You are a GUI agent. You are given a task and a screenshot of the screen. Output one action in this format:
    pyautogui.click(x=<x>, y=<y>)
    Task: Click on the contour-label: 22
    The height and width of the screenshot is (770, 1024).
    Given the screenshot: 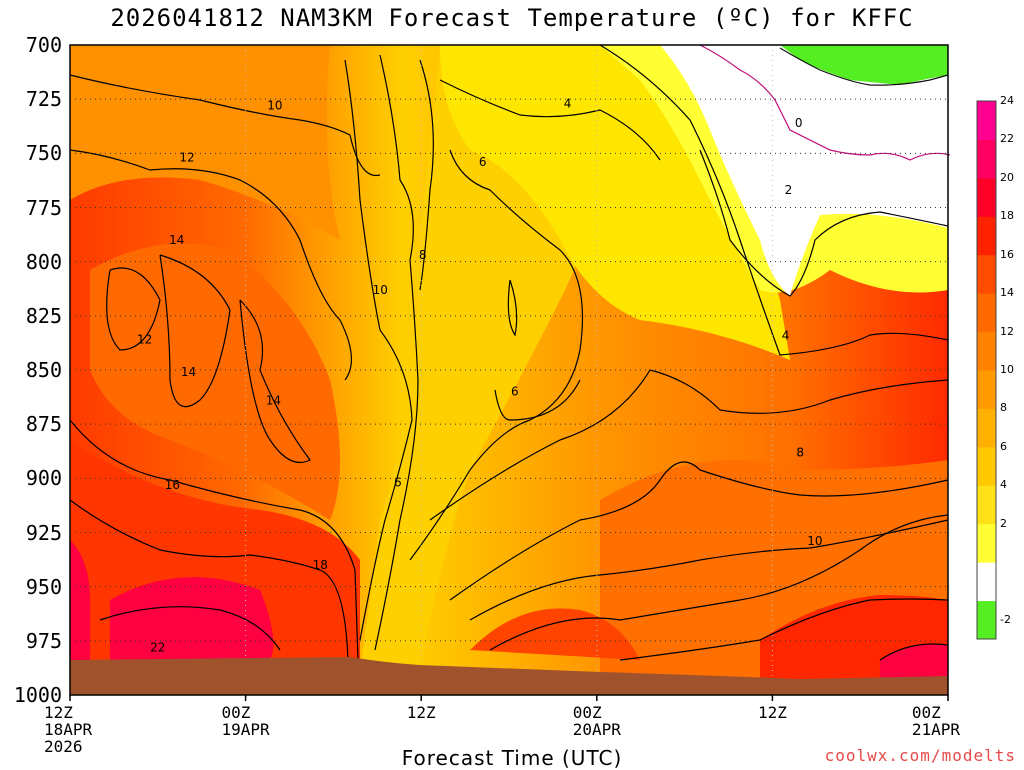 What is the action you would take?
    pyautogui.click(x=157, y=647)
    